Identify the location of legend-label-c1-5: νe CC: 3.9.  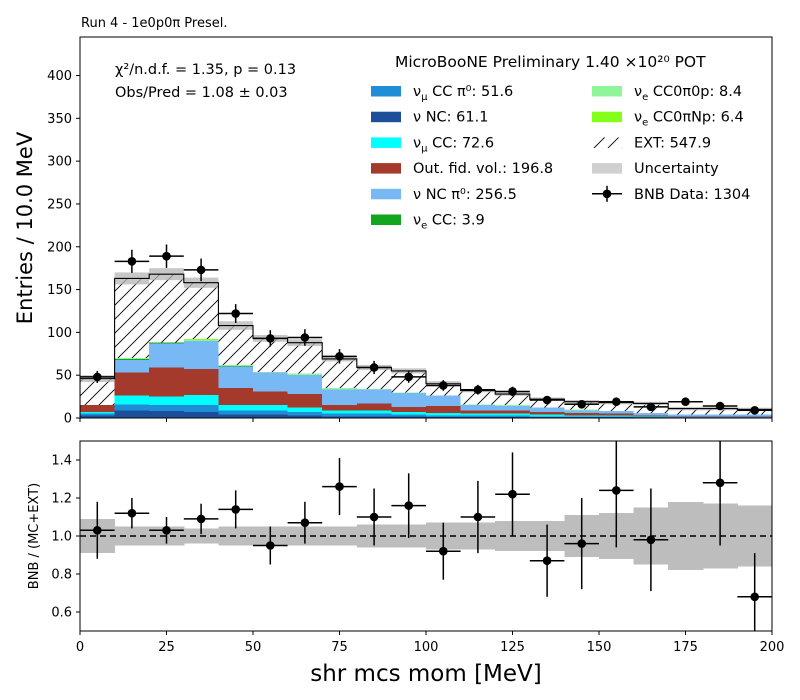
(449, 222).